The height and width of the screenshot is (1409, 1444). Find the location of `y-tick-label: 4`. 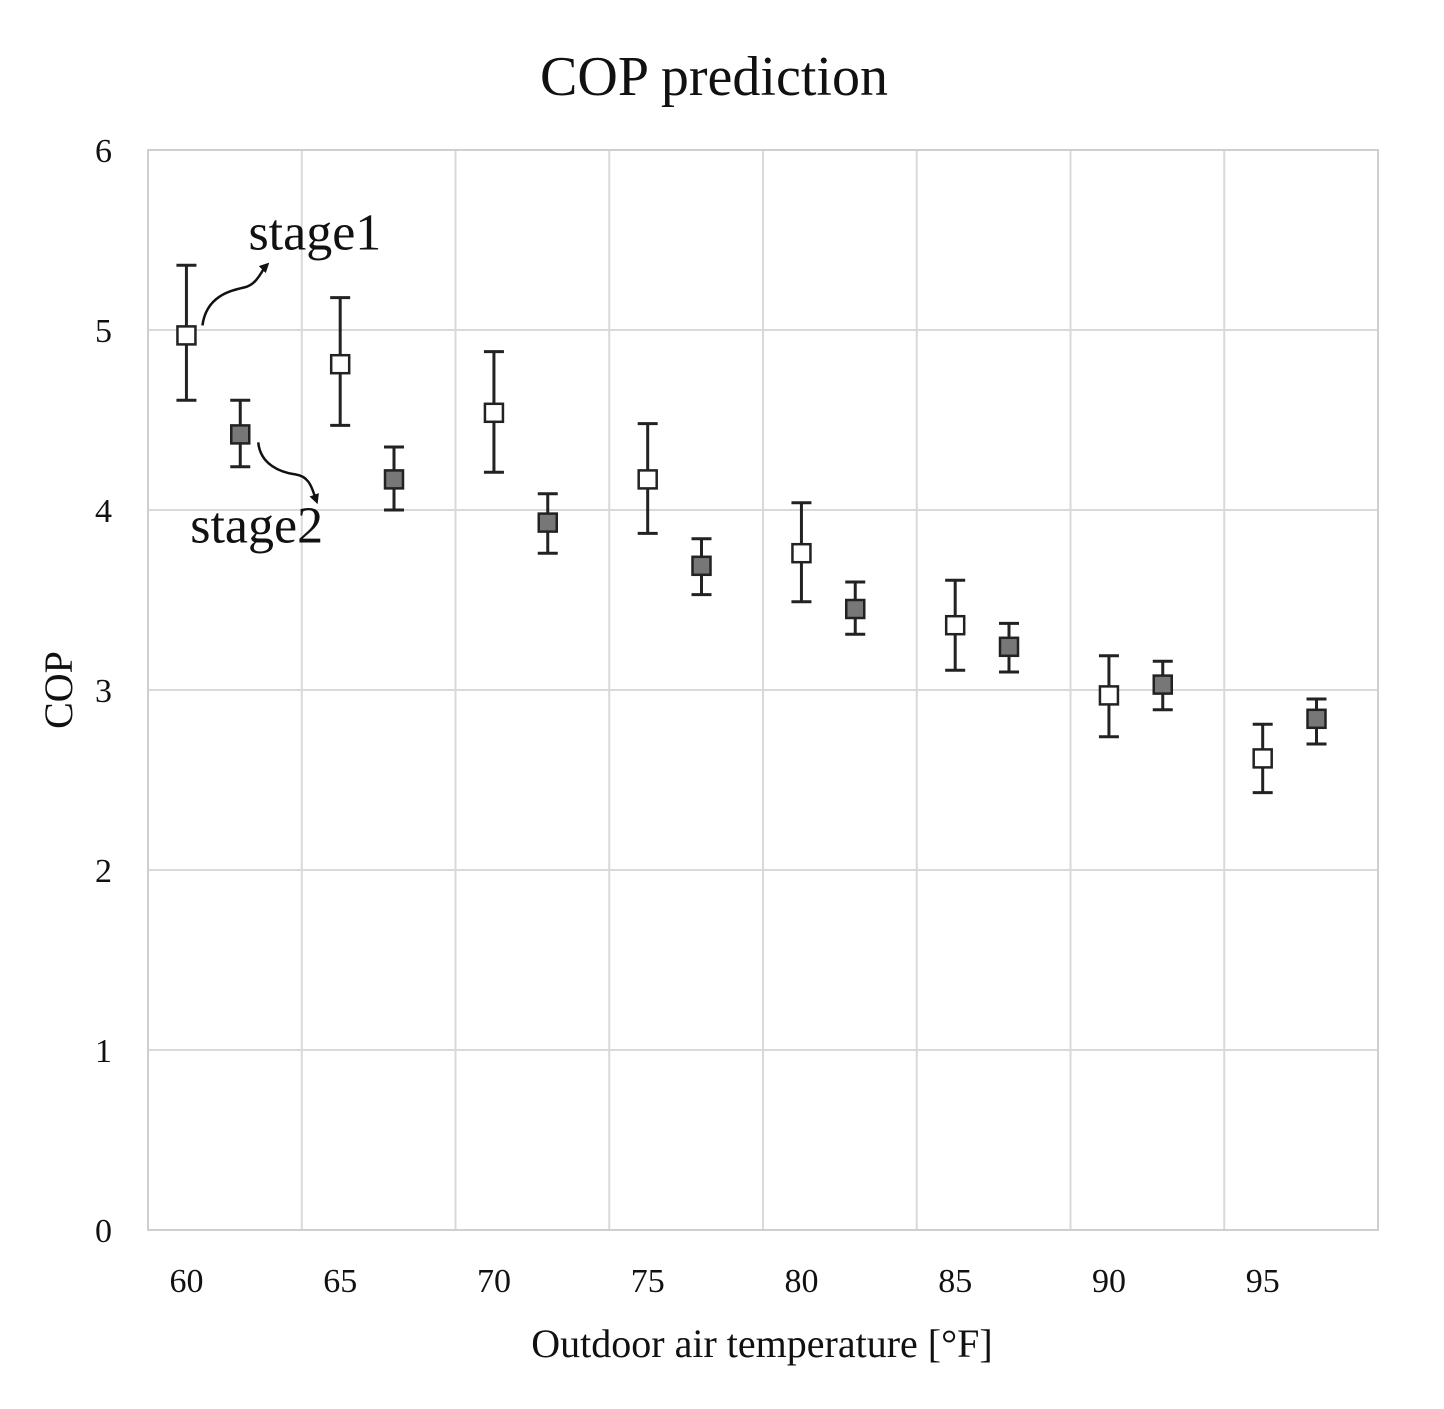

y-tick-label: 4 is located at coordinates (103, 511).